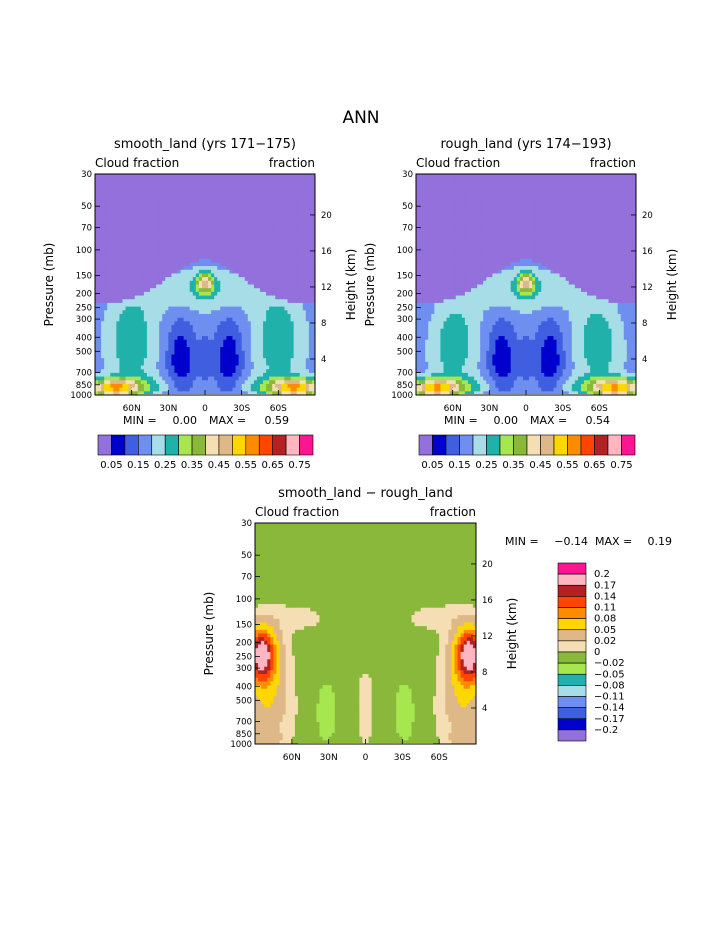 The width and height of the screenshot is (723, 935). Describe the element at coordinates (241, 409) in the screenshot. I see `x-tick-label: 30S` at that location.